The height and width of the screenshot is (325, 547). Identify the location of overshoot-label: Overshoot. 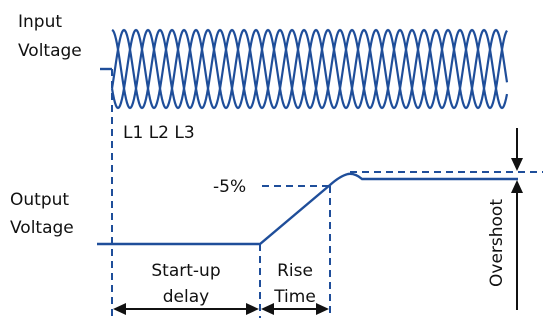
(497, 243).